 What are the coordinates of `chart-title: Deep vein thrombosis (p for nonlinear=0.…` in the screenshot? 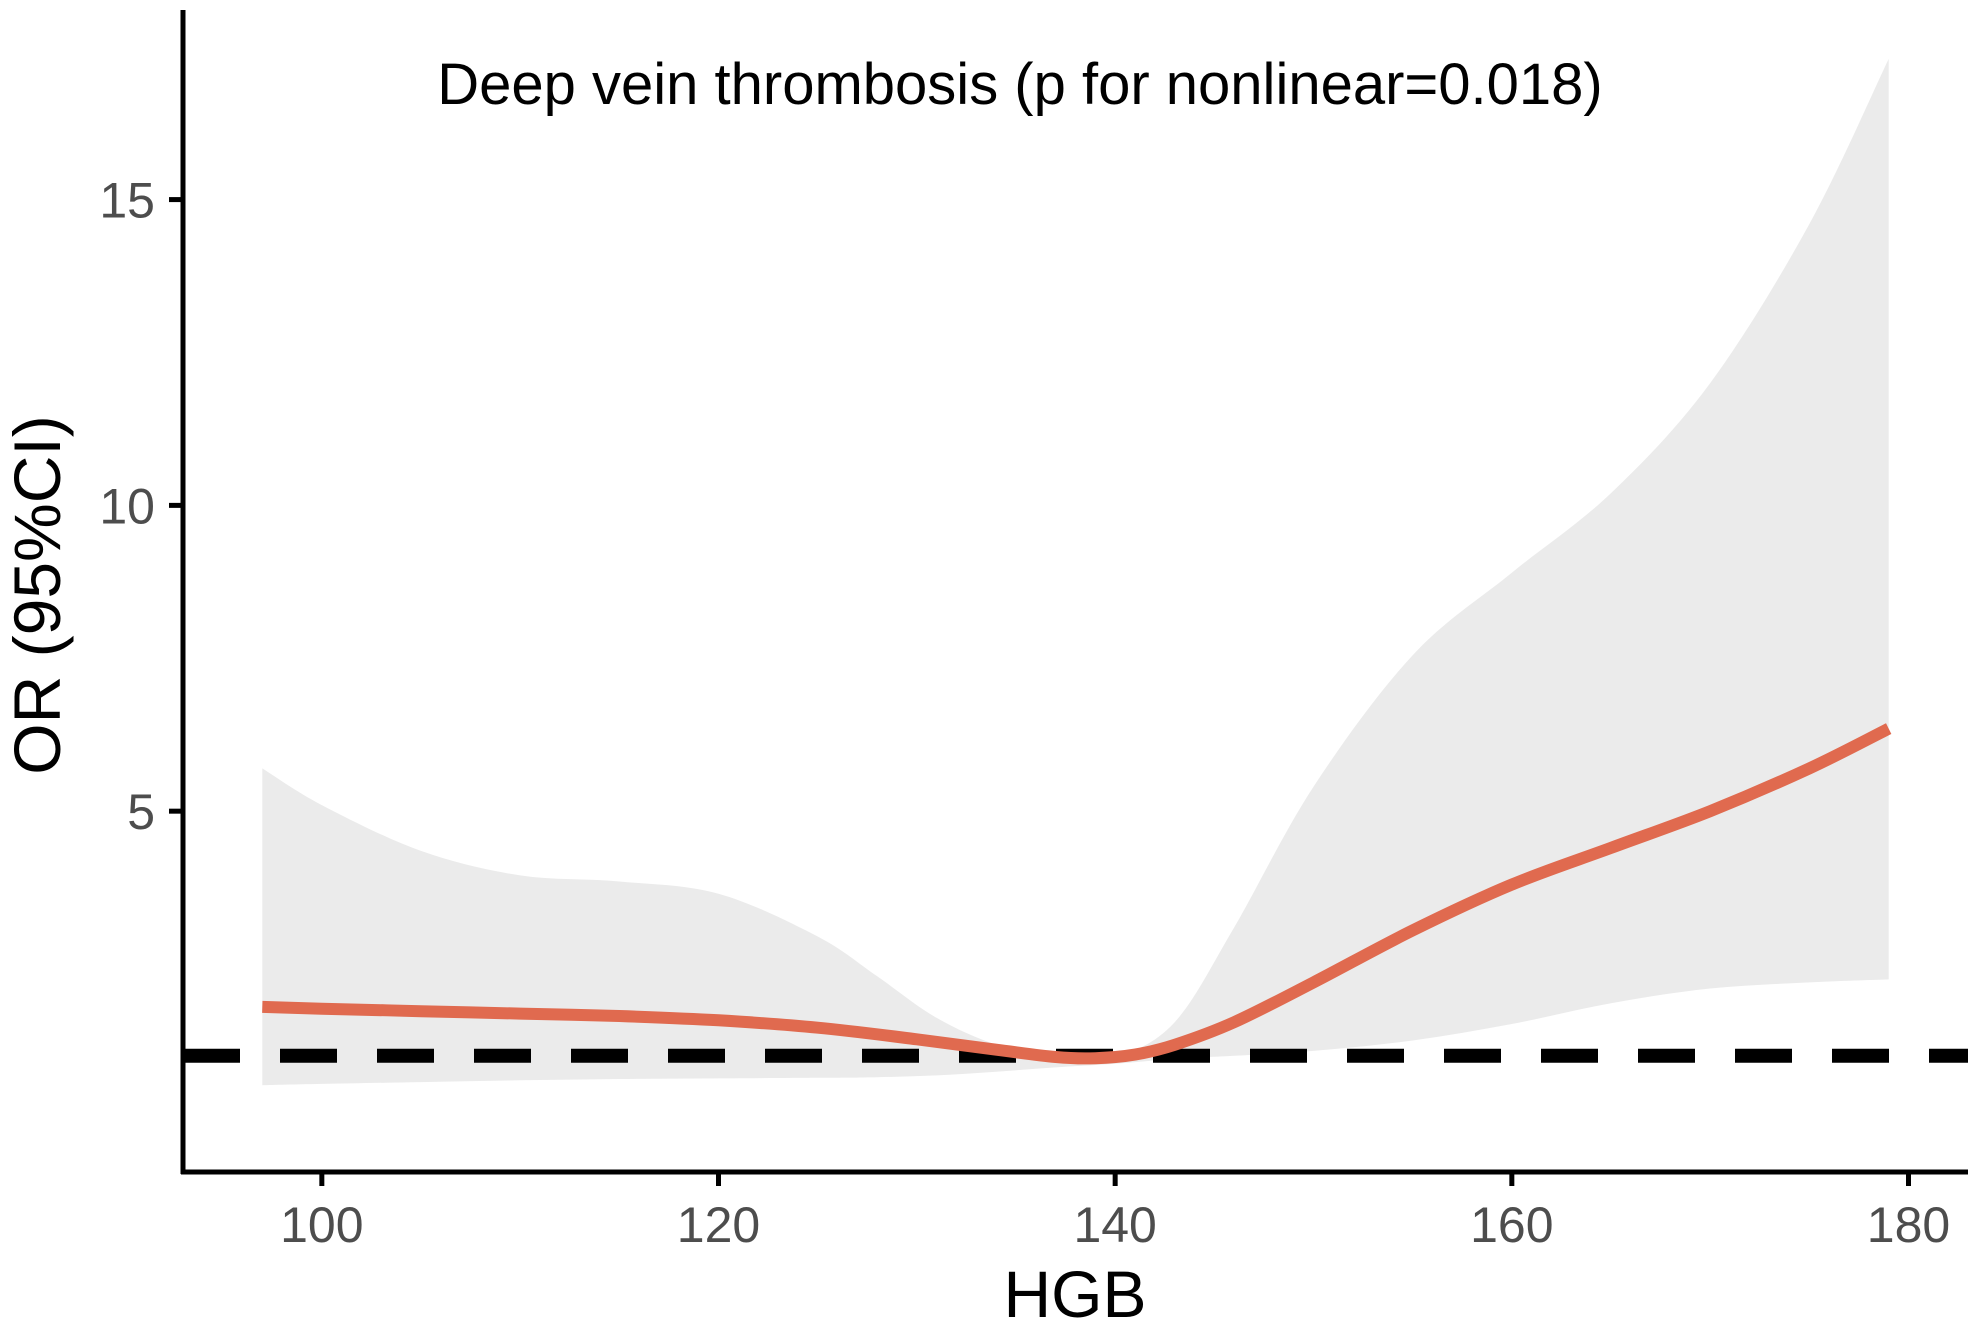 It's located at (1020, 84).